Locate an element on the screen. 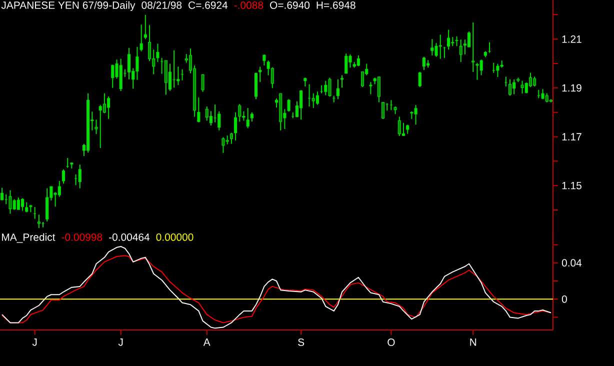  annotation: H=.6948 is located at coordinates (336, 5).